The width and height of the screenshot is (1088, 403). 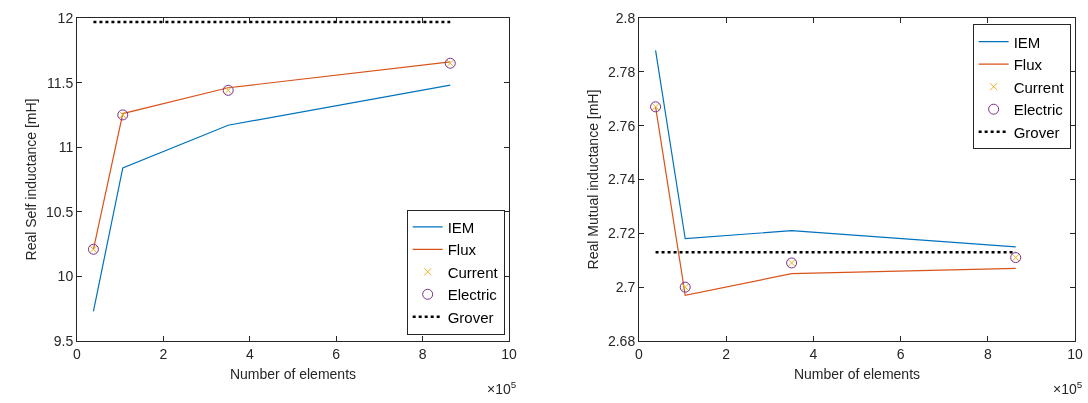 What do you see at coordinates (621, 179) in the screenshot?
I see `y-tick-label: 2.74` at bounding box center [621, 179].